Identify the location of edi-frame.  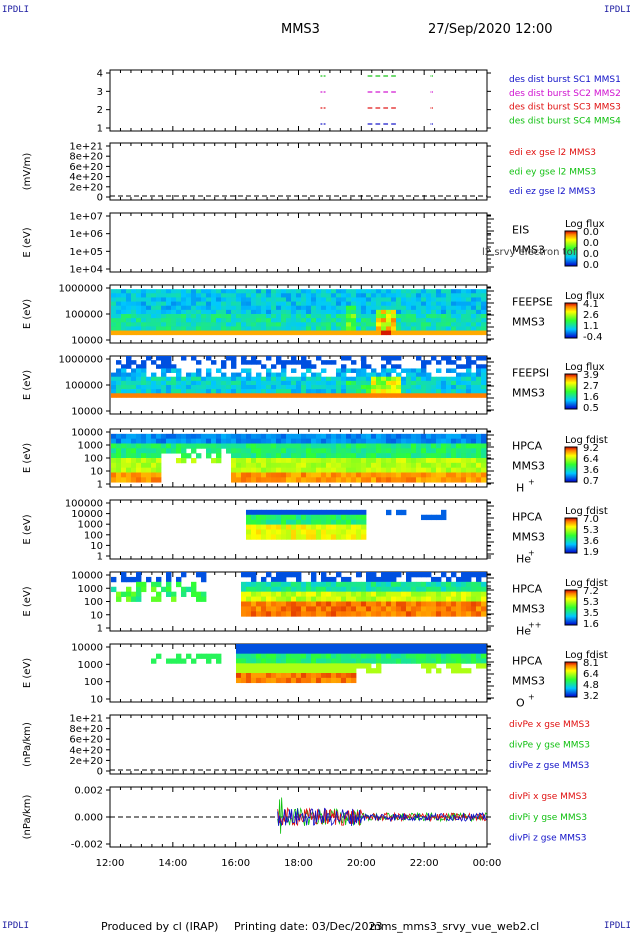
(298, 171).